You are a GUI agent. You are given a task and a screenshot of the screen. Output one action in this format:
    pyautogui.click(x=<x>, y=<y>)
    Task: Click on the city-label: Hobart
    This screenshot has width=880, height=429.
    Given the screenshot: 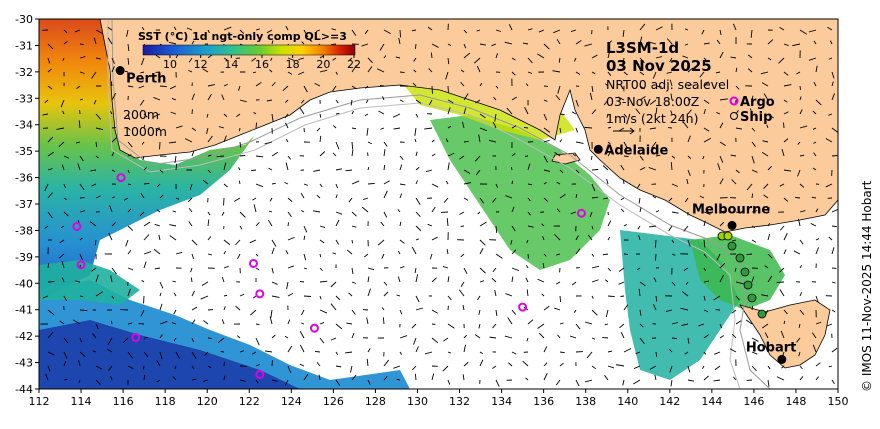 What is the action you would take?
    pyautogui.click(x=771, y=347)
    